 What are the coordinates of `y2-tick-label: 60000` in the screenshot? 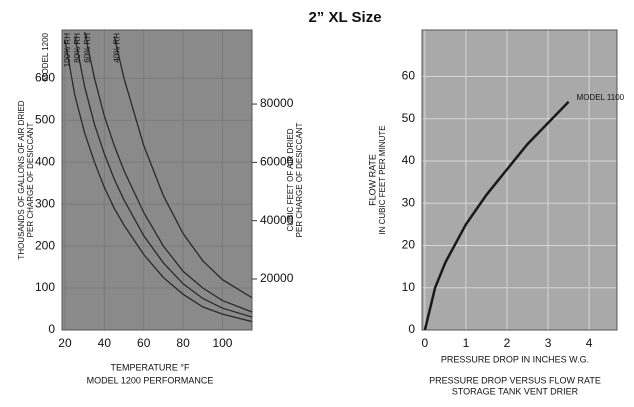 It's located at (277, 162).